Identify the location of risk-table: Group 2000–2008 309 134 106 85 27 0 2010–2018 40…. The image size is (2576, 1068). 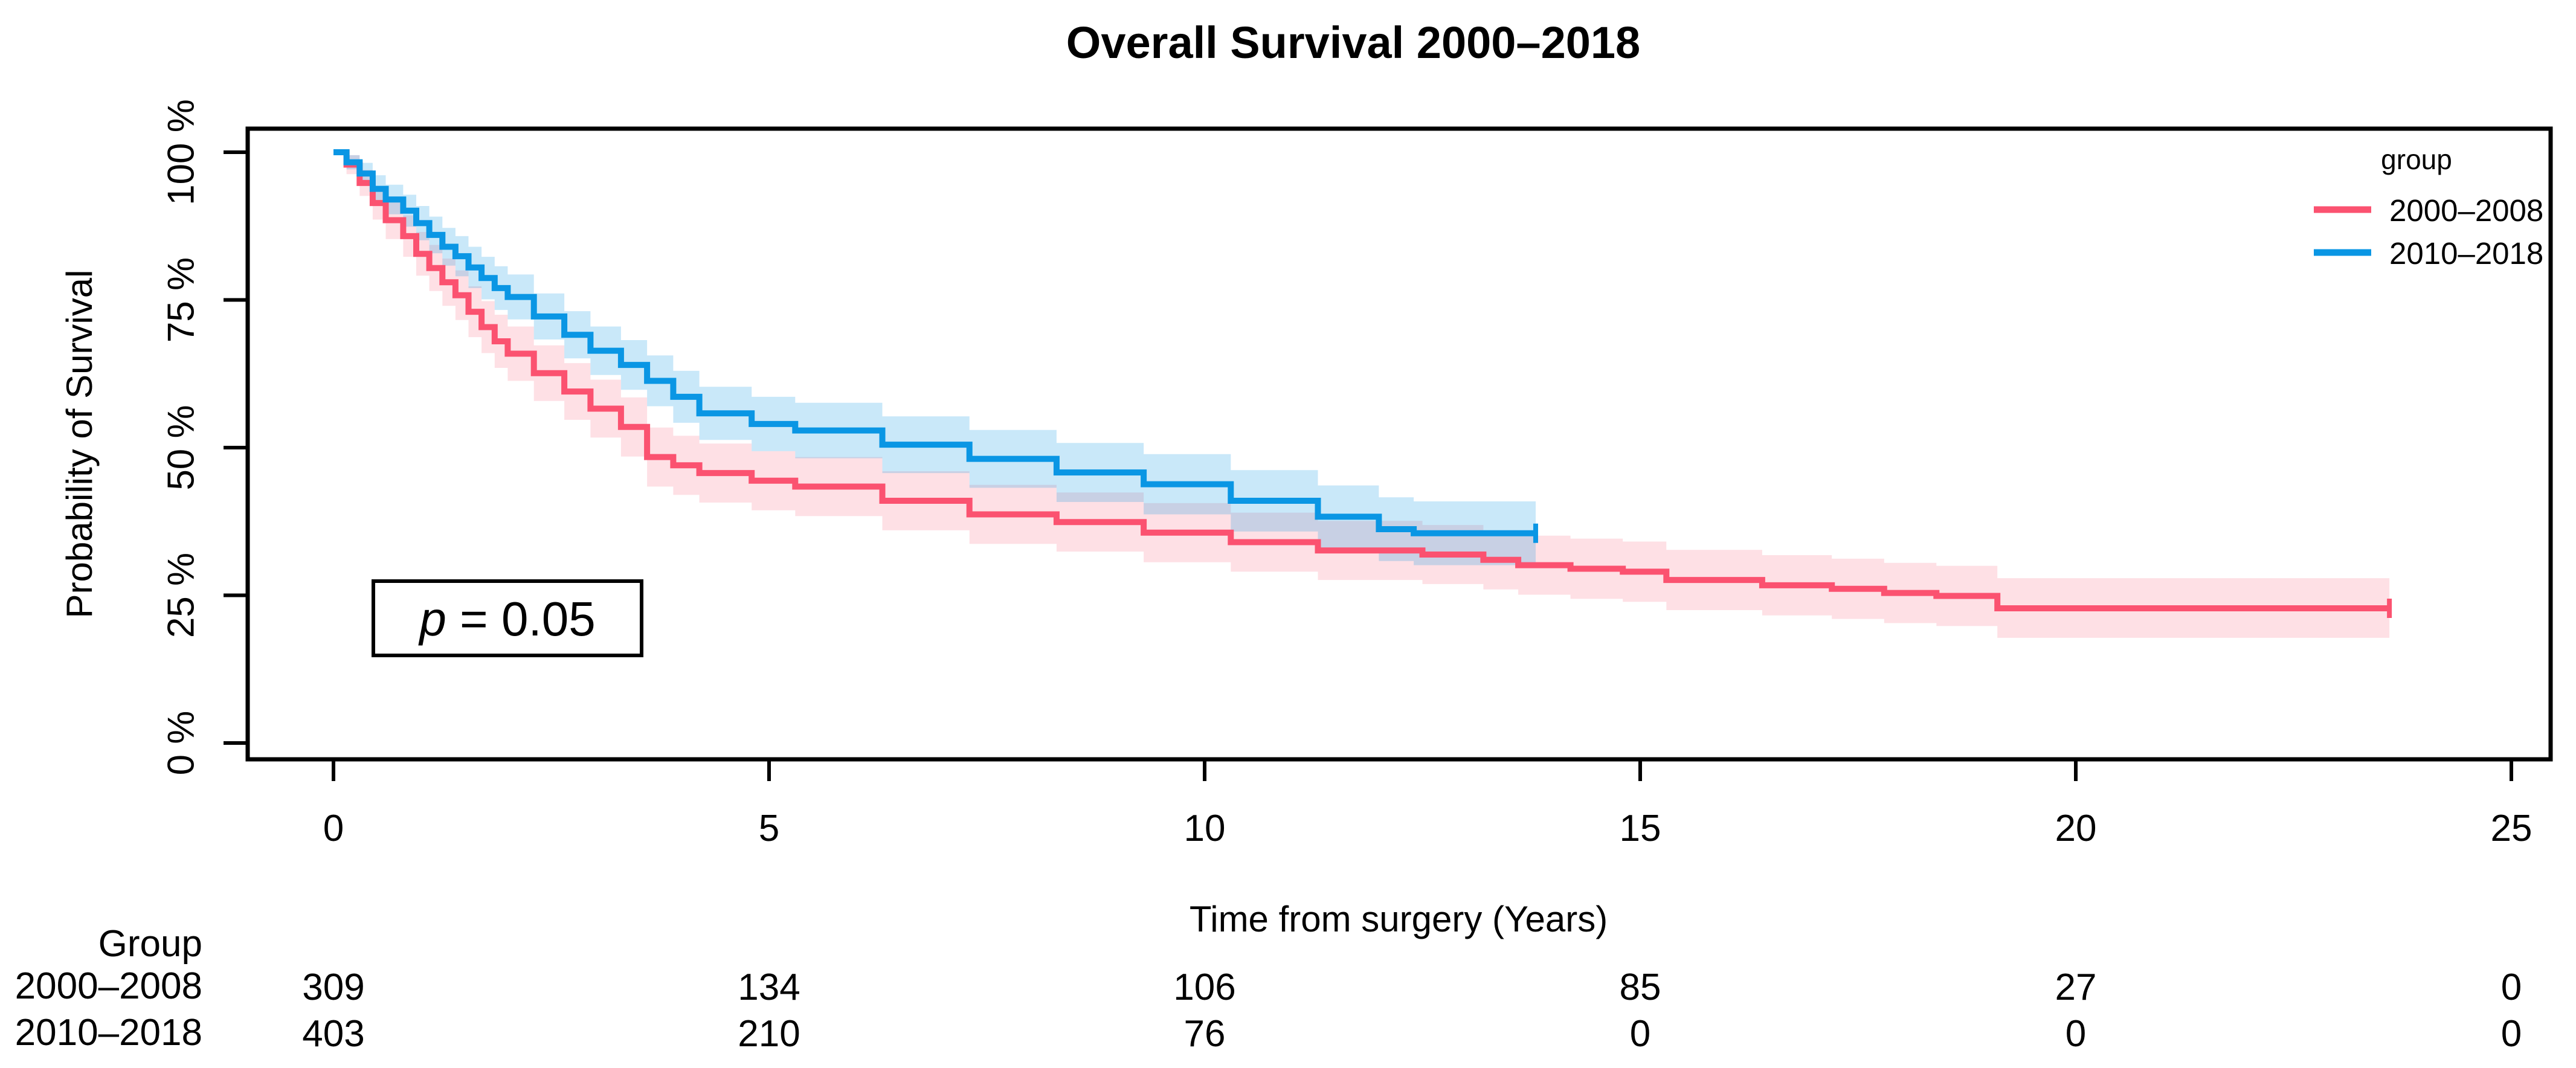
(1269, 989).